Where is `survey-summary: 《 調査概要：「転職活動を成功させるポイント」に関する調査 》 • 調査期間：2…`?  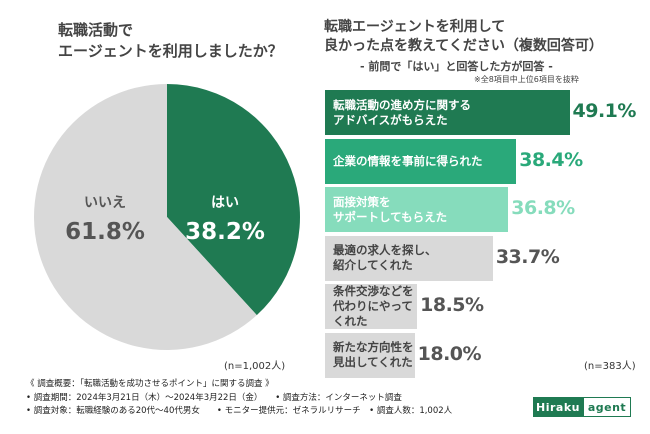
survey-summary: 《 調査概要：「転職活動を成功させるポイント」に関する調査 》 • 調査期間：2… is located at coordinates (239, 398).